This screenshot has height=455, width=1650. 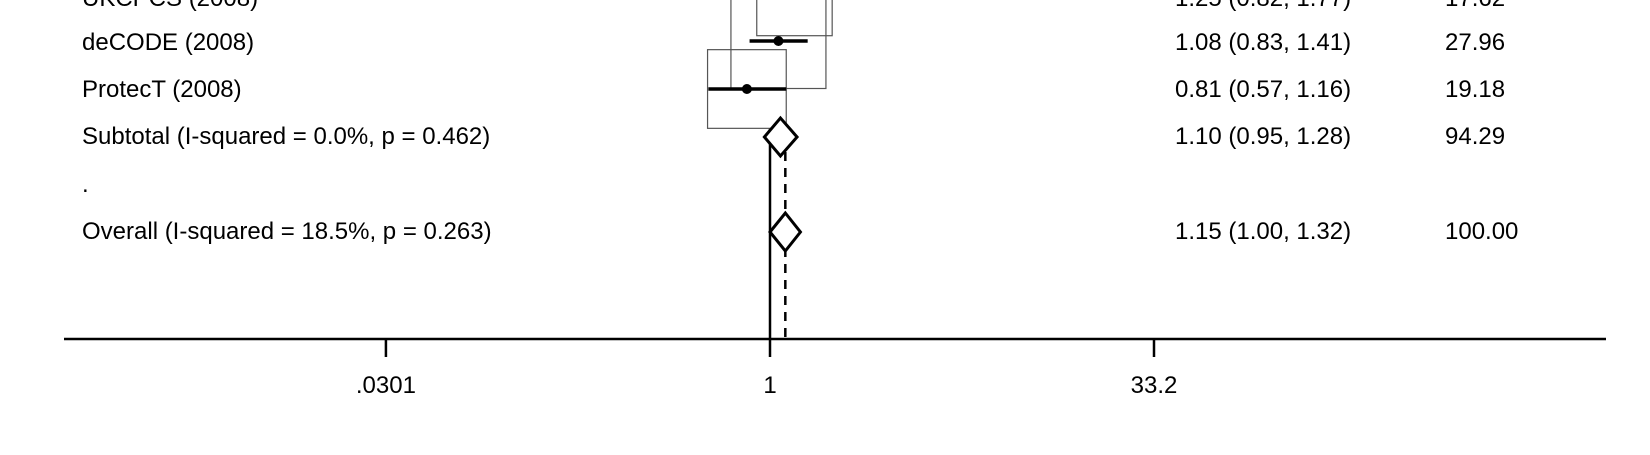 I want to click on row-label-overall: Overall (I-squared = 18.5%, p = 0.263), so click(x=287, y=231).